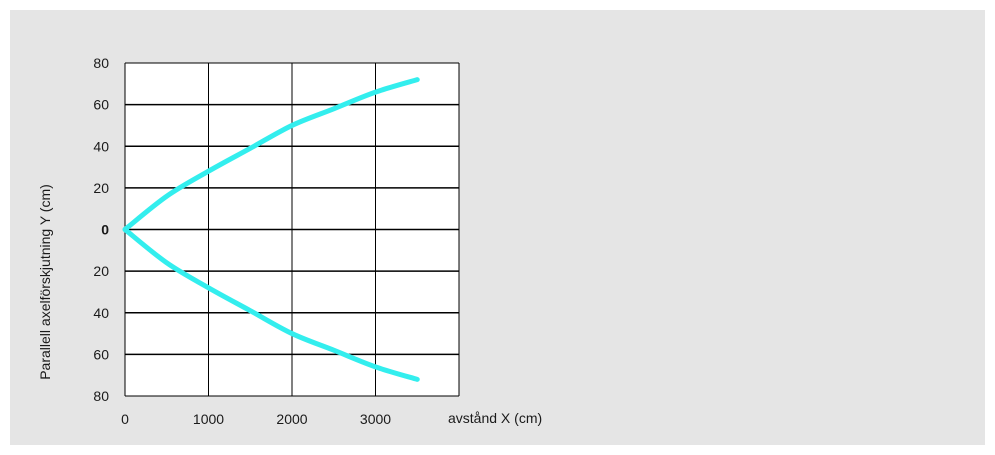 This screenshot has width=995, height=455. I want to click on x-tick-labels: 0 1000 2000 3000, so click(256, 419).